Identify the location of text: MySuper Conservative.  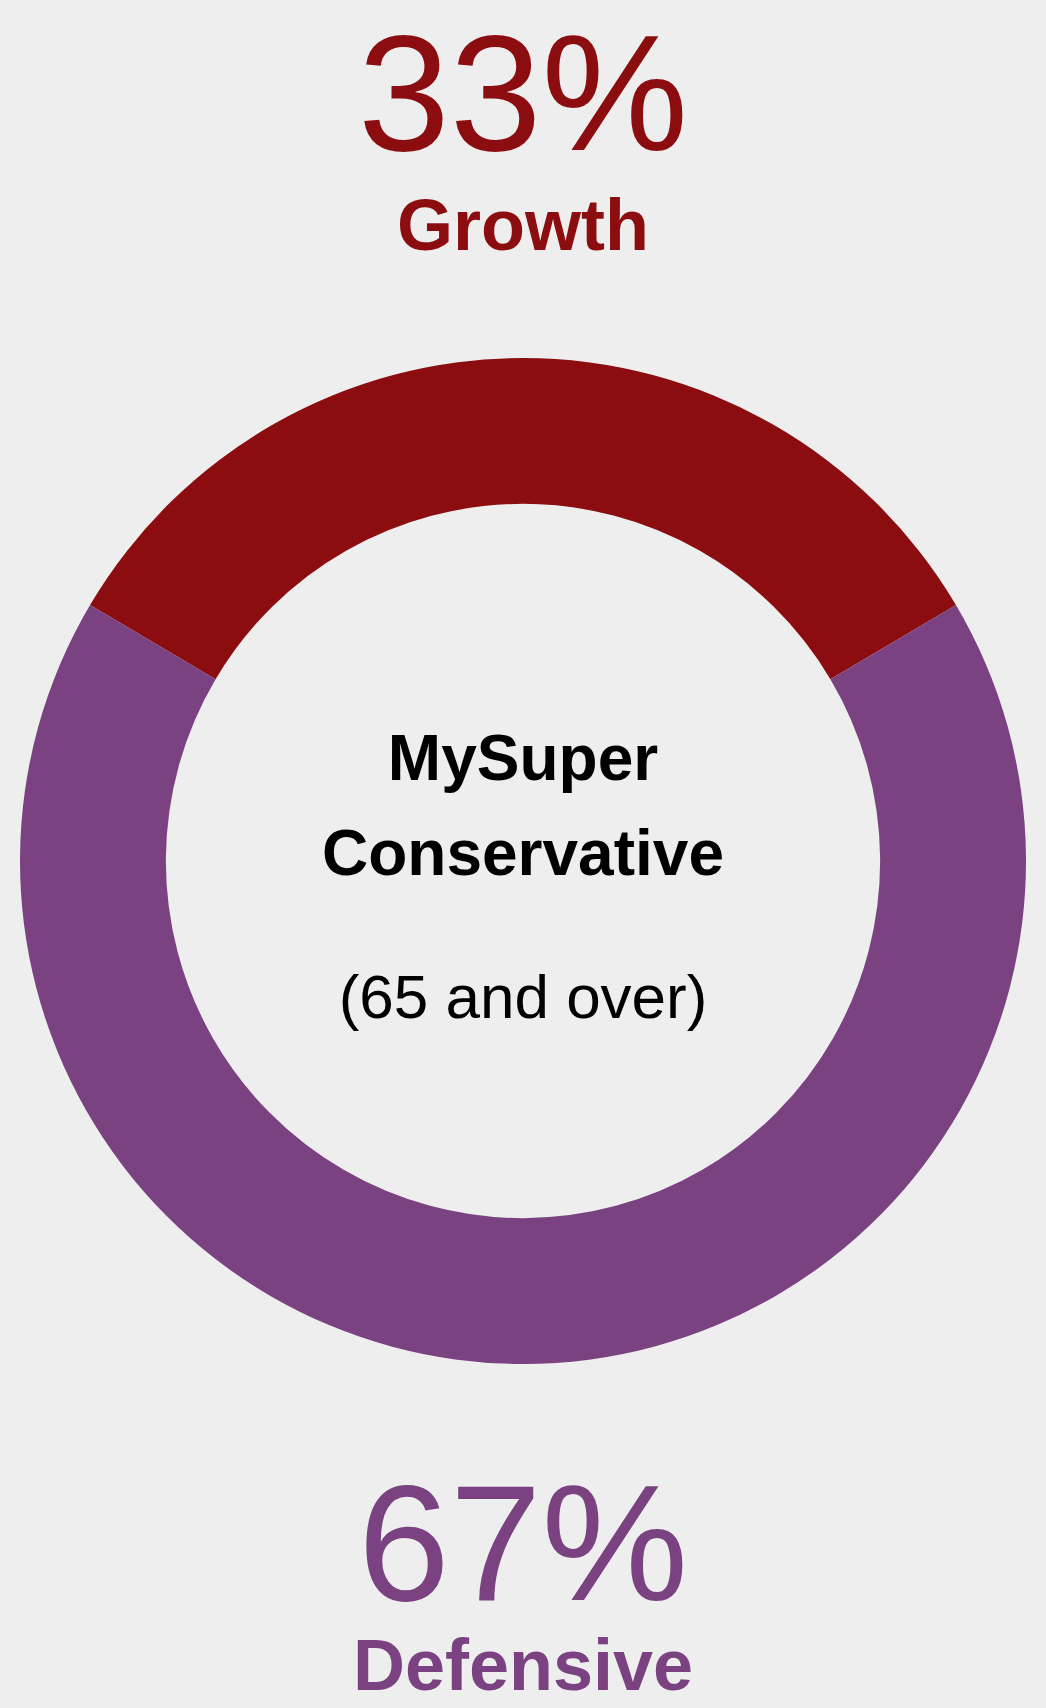
(523, 805).